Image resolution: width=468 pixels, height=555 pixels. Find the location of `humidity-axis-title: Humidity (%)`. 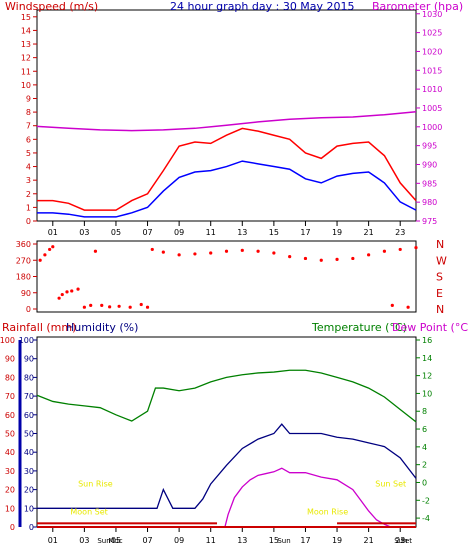

humidity-axis-title: Humidity (%) is located at coordinates (102, 327).